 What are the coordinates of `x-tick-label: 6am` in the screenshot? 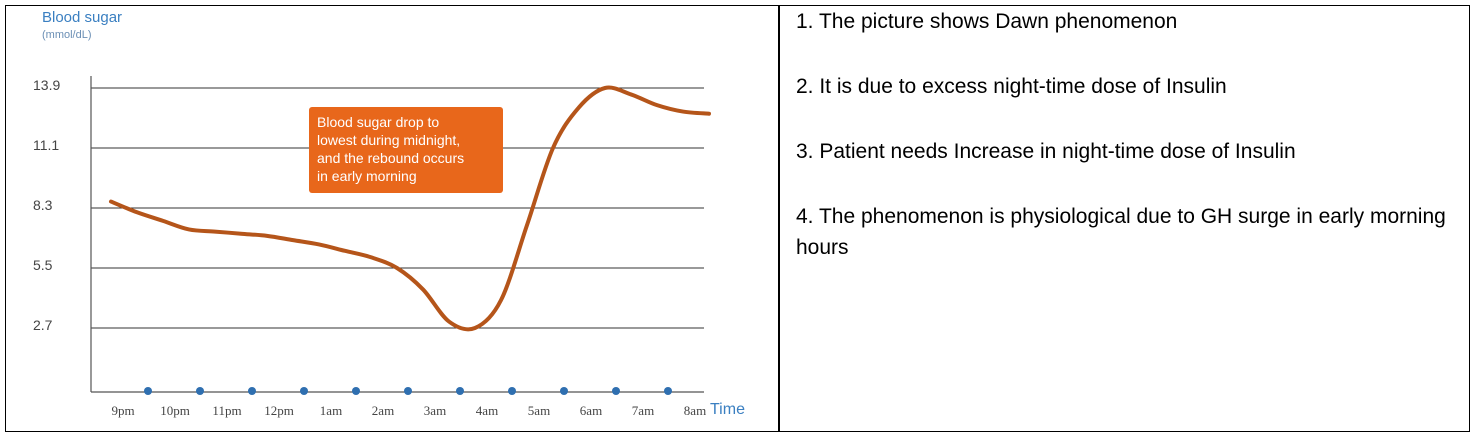 It's located at (591, 410).